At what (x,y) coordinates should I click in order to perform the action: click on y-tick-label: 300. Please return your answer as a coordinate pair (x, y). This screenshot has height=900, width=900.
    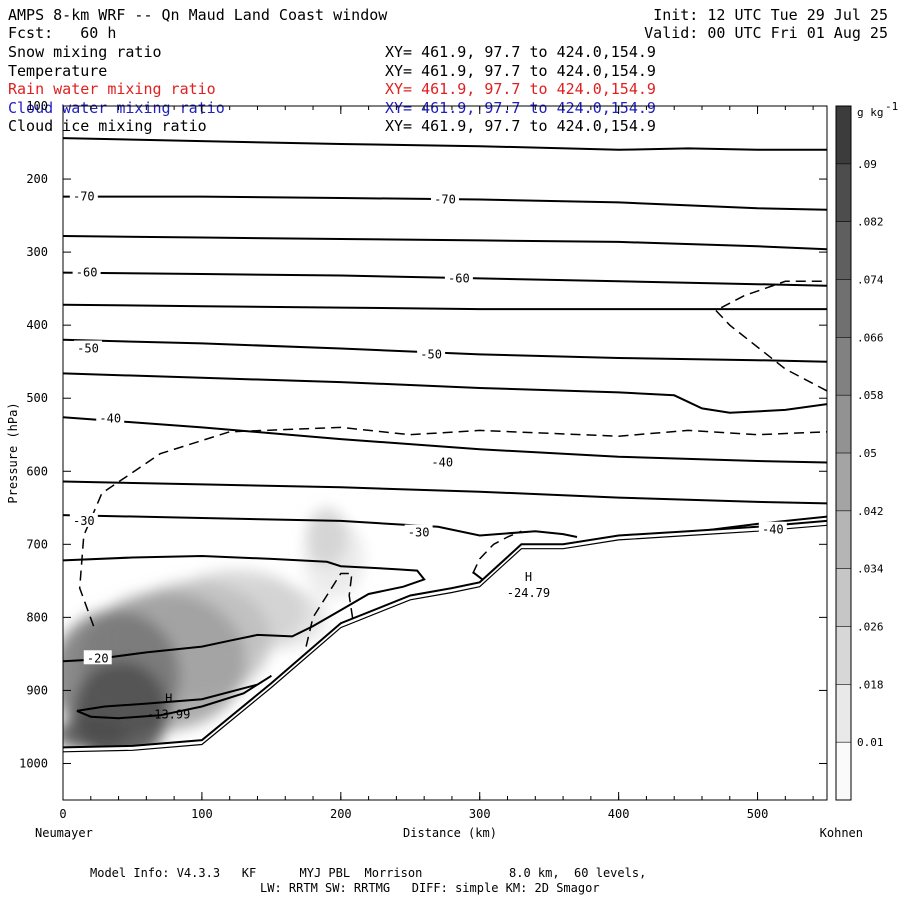
    Looking at the image, I should click on (37, 252).